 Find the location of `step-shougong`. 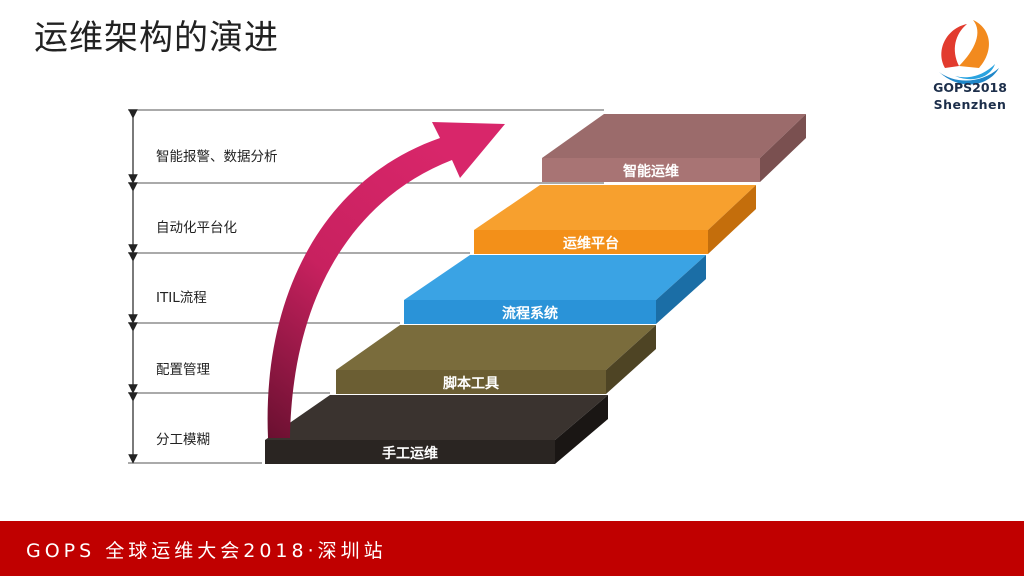

step-shougong is located at coordinates (436, 429).